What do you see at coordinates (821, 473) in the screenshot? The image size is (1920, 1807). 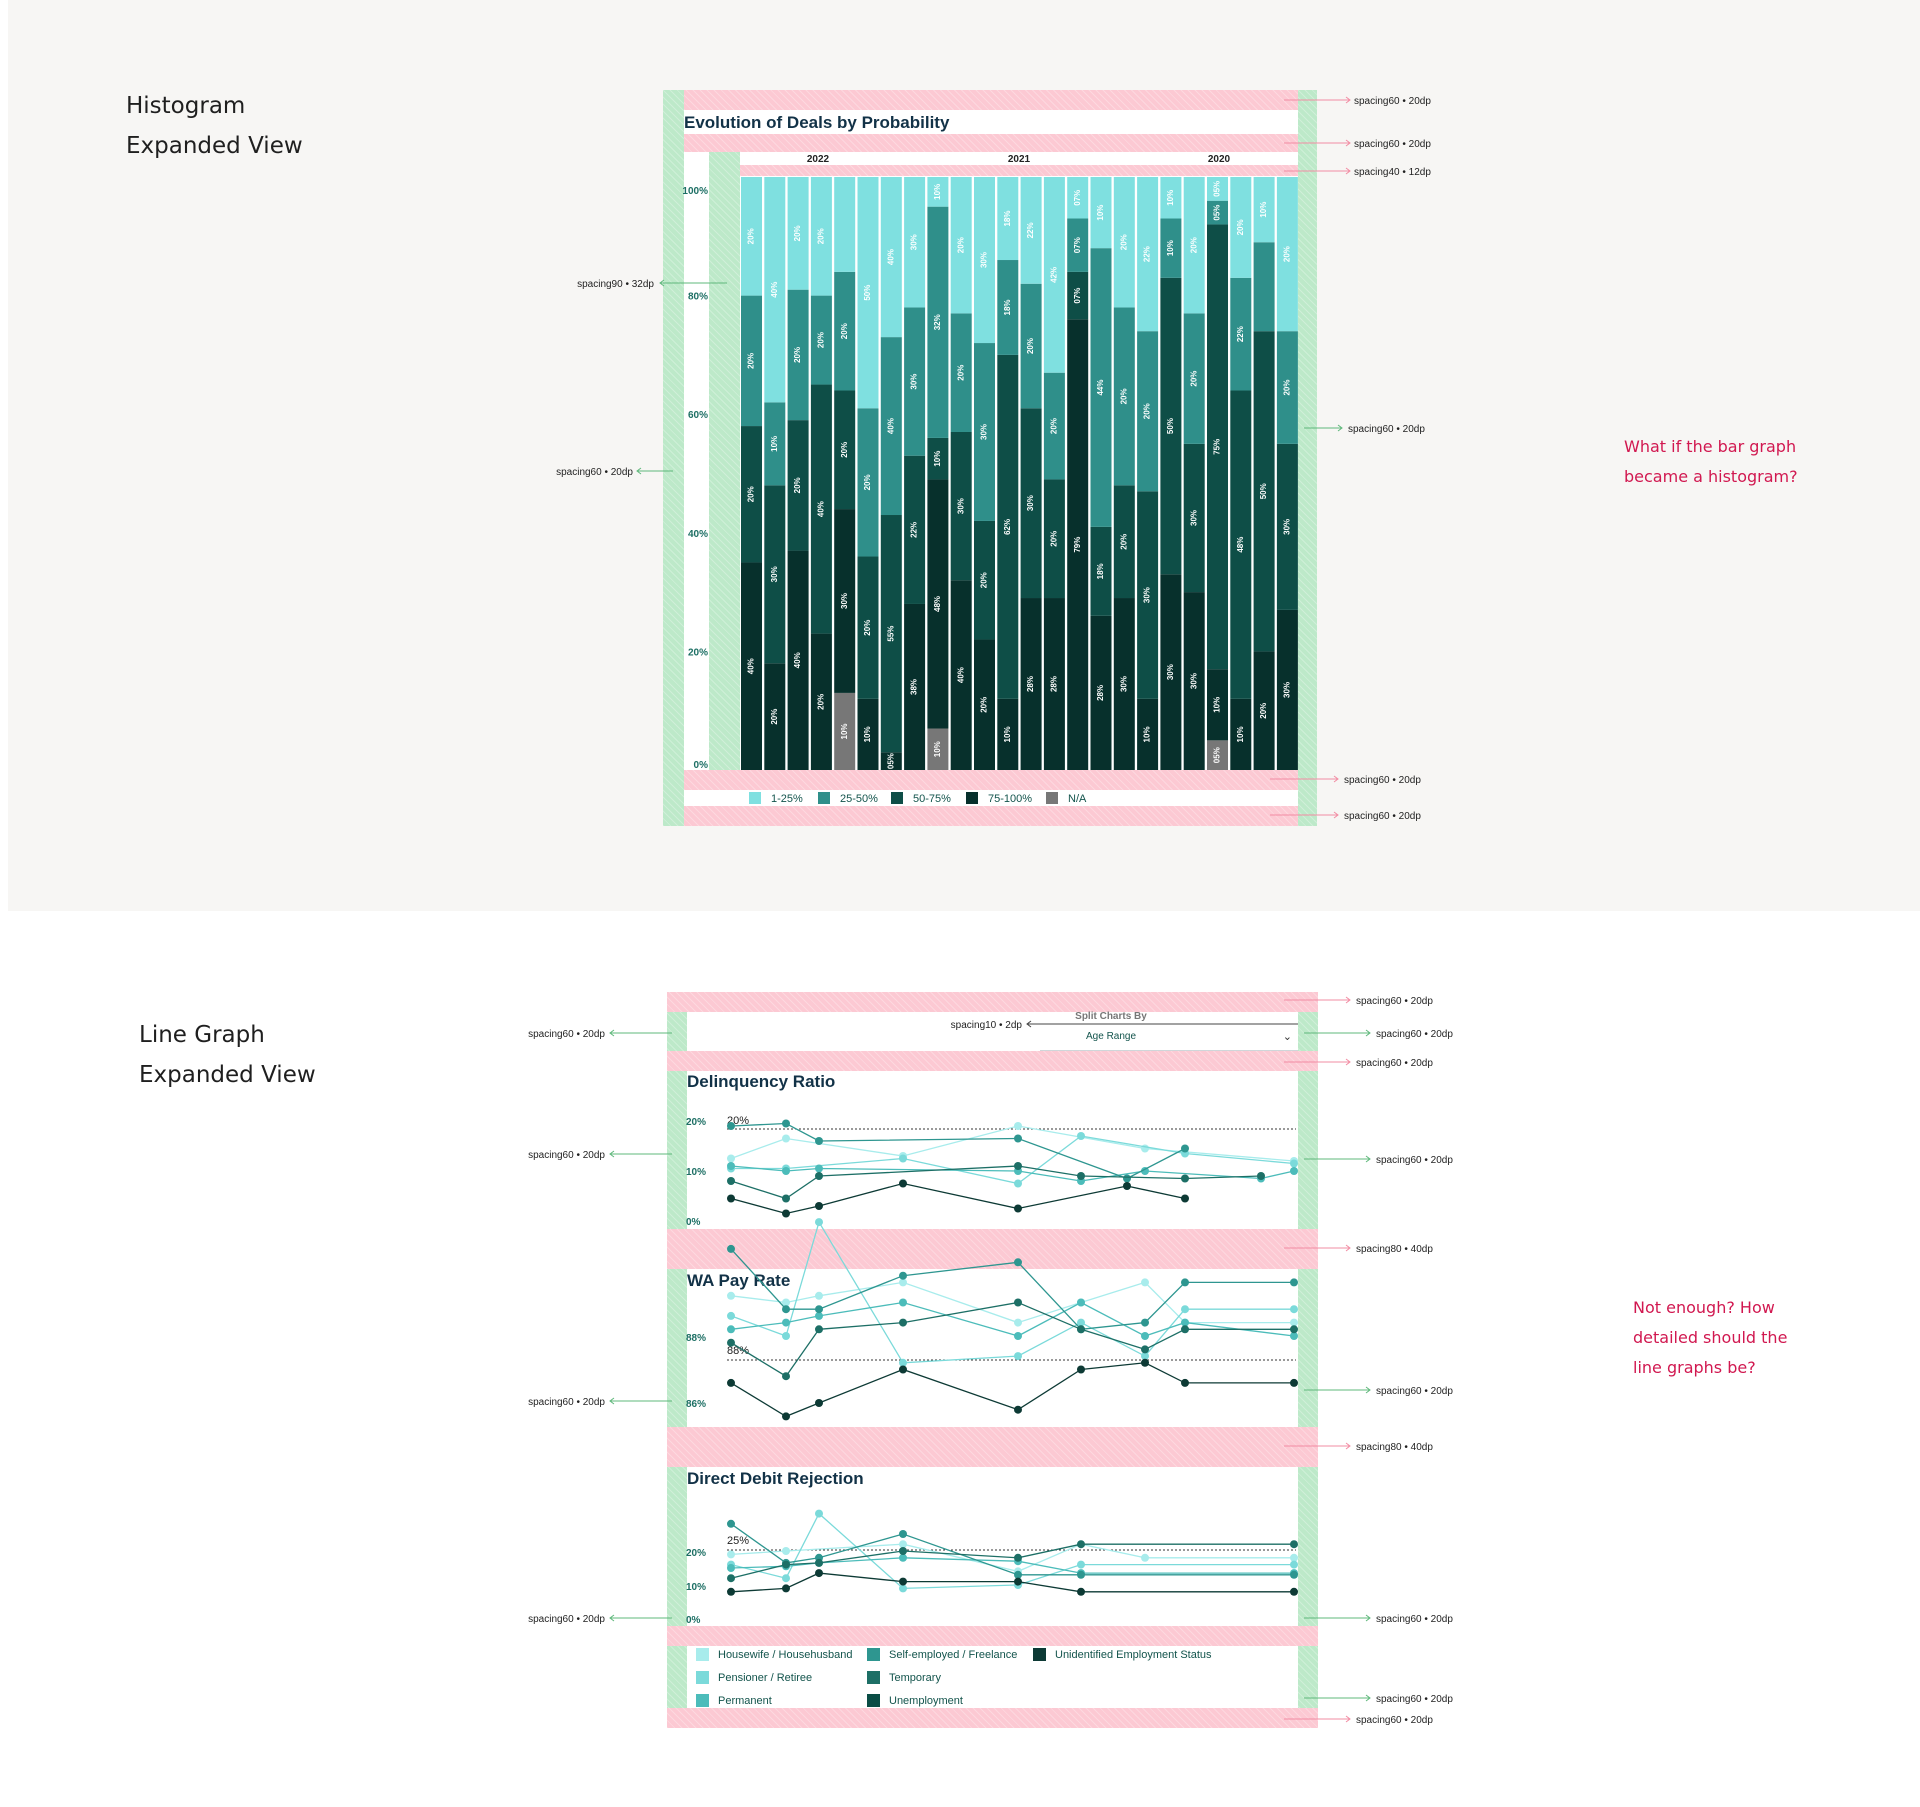 I see `histogram-bar: 20% 40% 20% 20%` at bounding box center [821, 473].